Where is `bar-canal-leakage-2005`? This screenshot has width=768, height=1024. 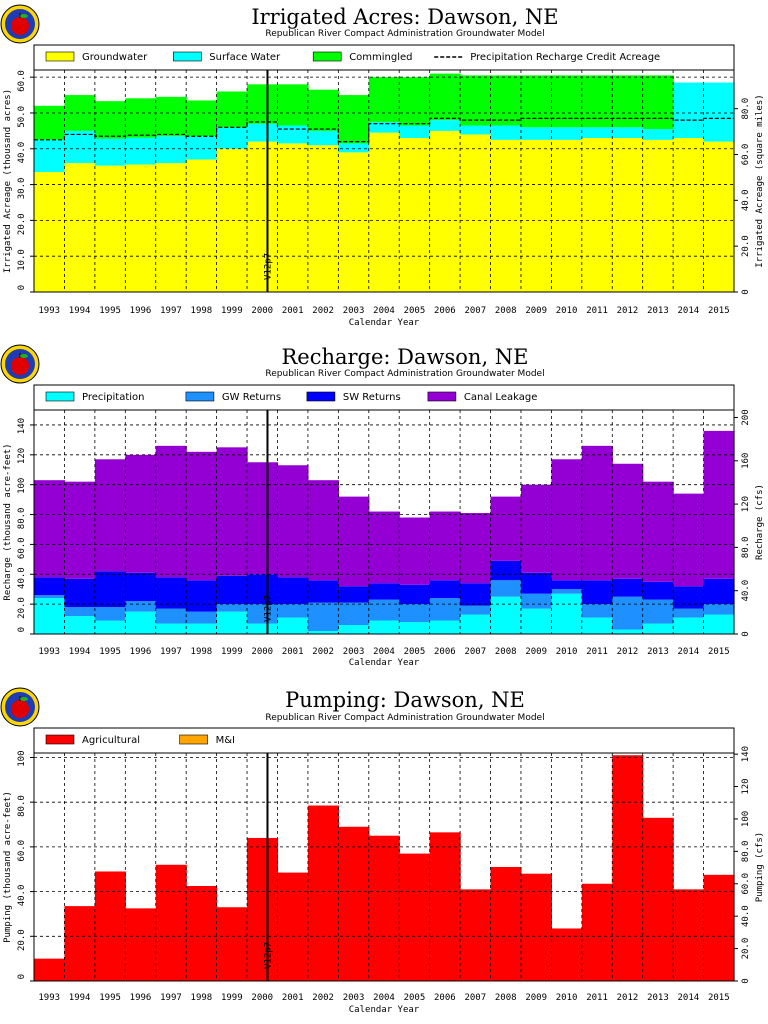 bar-canal-leakage-2005 is located at coordinates (415, 551).